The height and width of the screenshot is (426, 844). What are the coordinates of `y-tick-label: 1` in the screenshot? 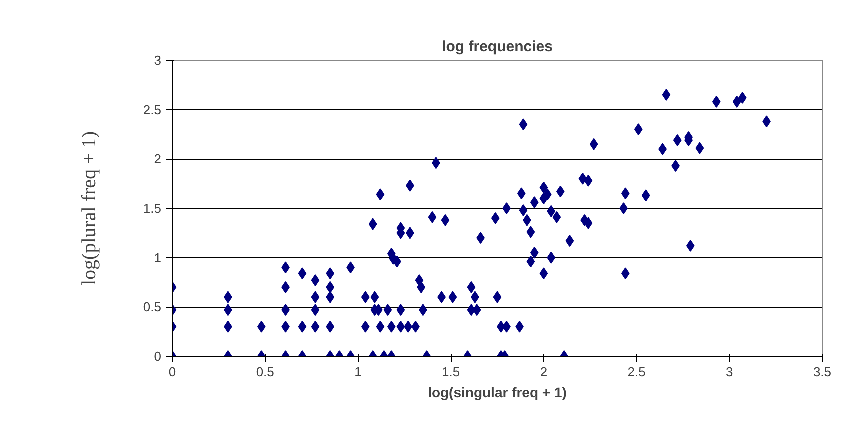 It's located at (158, 258).